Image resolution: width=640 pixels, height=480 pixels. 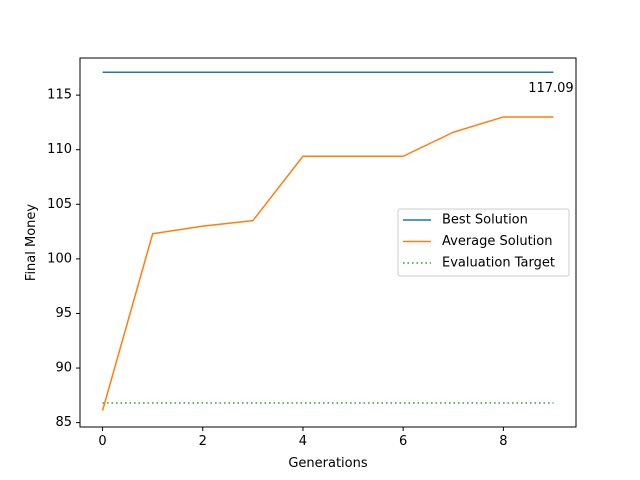 I want to click on legend-entry: Average Solution, so click(x=477, y=241).